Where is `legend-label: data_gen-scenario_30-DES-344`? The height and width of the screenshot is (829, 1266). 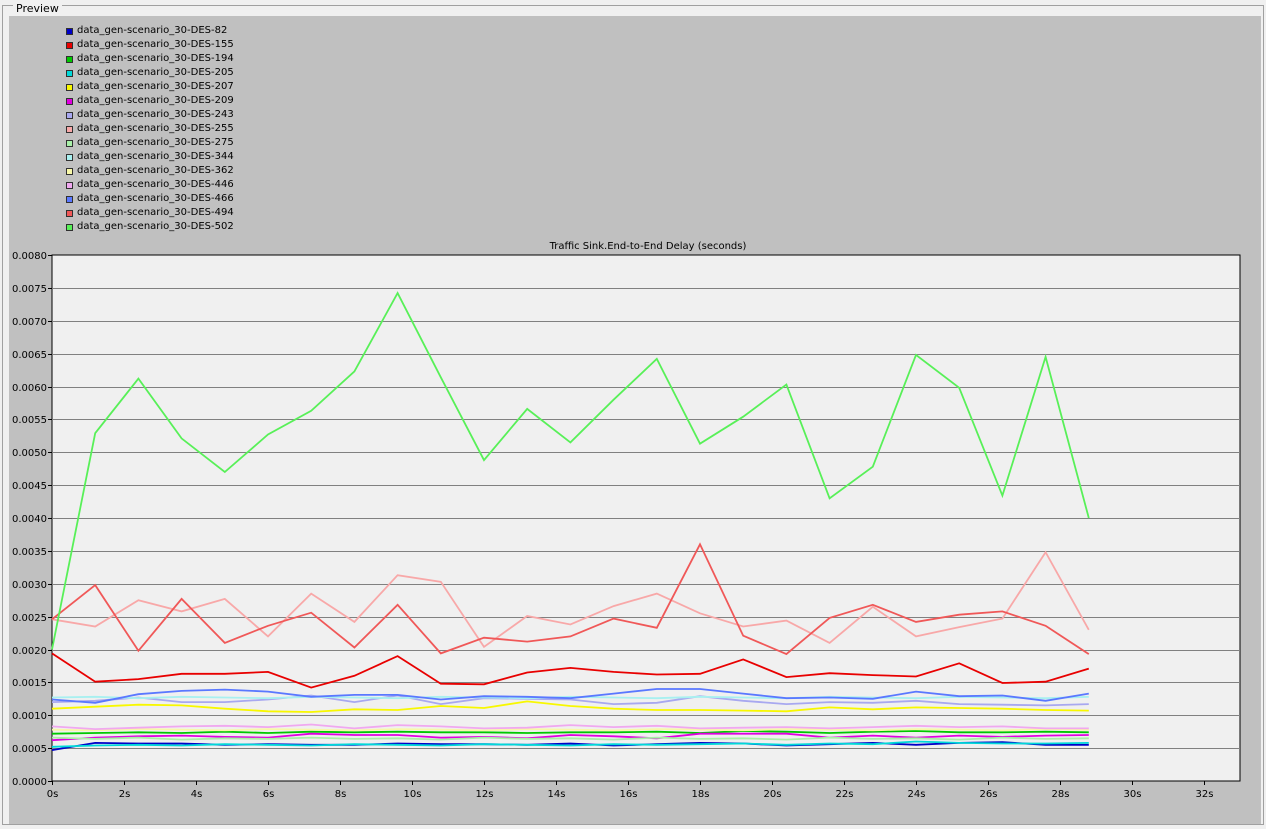
legend-label: data_gen-scenario_30-DES-344 is located at coordinates (155, 156).